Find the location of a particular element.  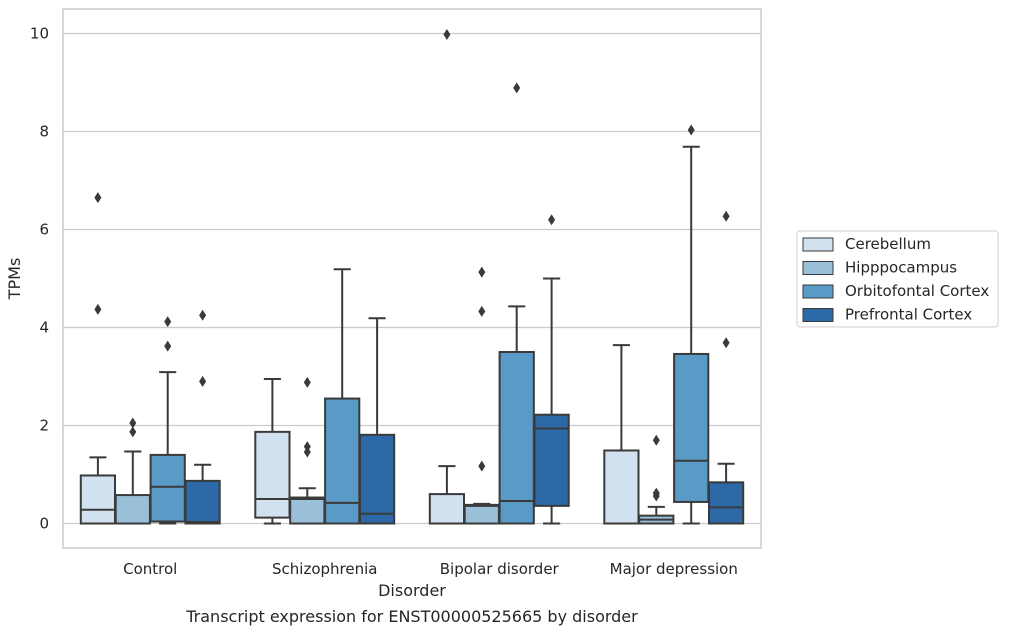

legend-frame is located at coordinates (897, 279).